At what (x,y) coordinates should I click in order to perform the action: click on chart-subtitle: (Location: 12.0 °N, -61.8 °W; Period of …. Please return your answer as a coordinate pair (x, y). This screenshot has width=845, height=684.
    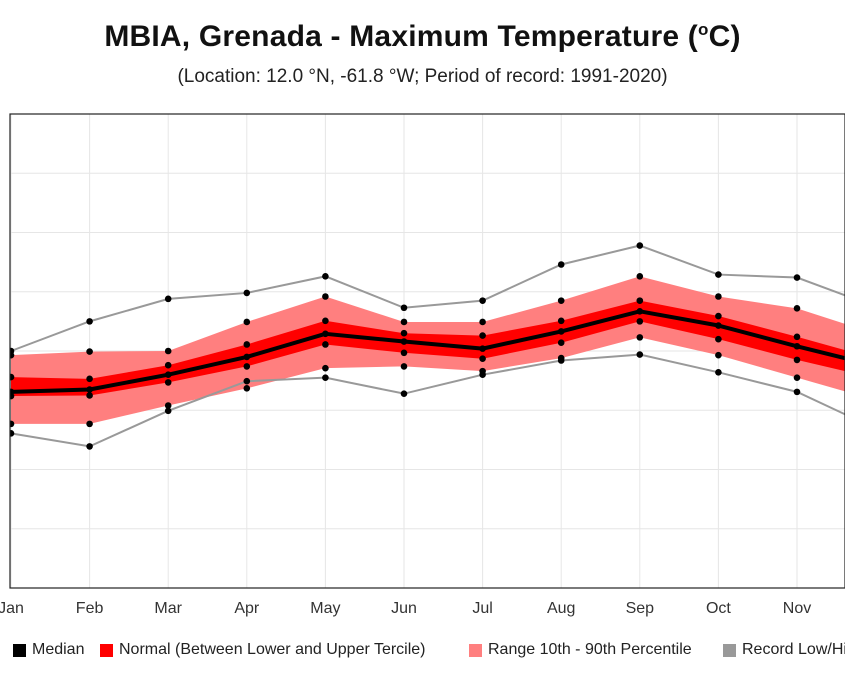
    Looking at the image, I should click on (422, 76).